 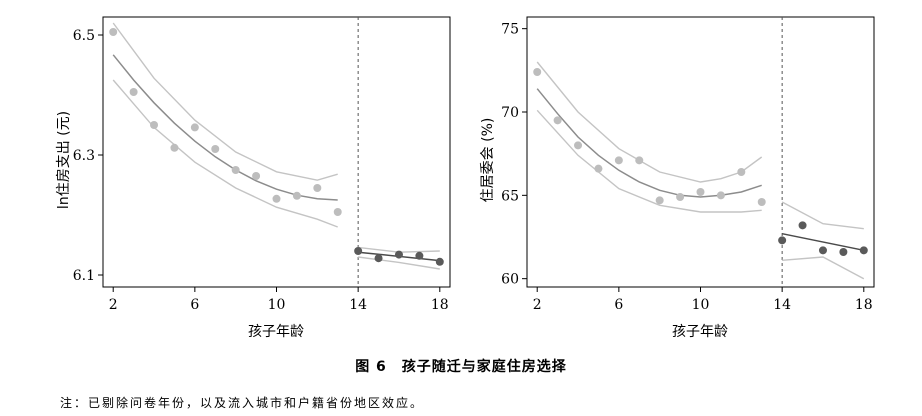 I want to click on y-tick-label: 6.3, so click(x=84, y=156).